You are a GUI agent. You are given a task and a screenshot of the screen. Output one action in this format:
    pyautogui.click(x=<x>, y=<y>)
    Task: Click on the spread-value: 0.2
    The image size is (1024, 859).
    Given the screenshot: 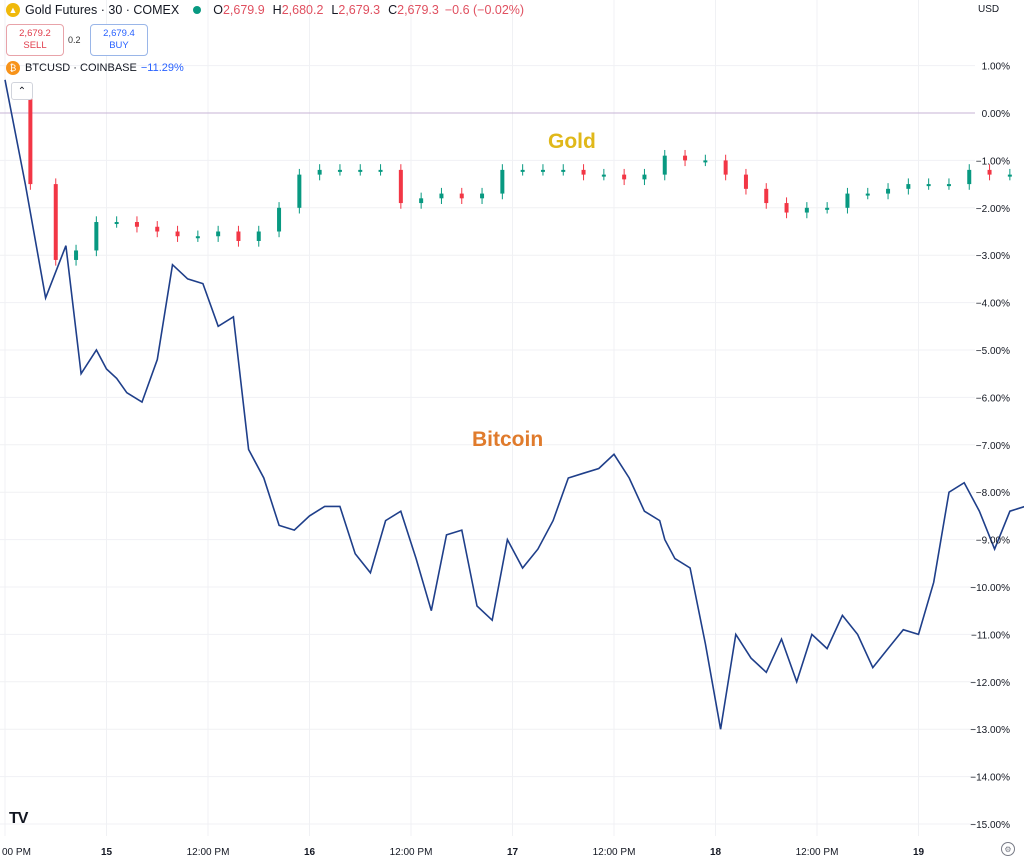 What is the action you would take?
    pyautogui.click(x=74, y=40)
    